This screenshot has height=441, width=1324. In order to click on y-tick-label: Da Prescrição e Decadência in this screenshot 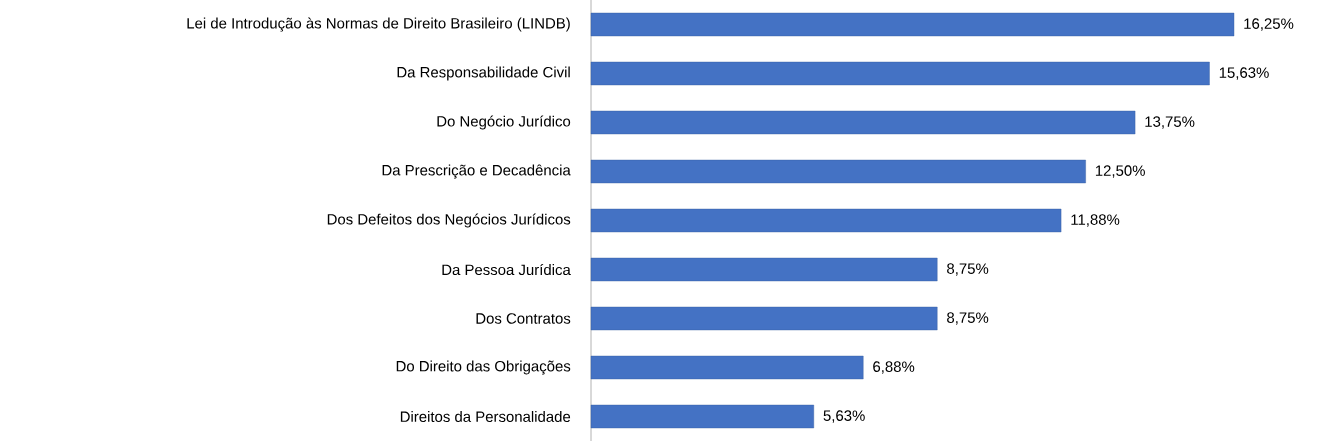, I will do `click(476, 171)`.